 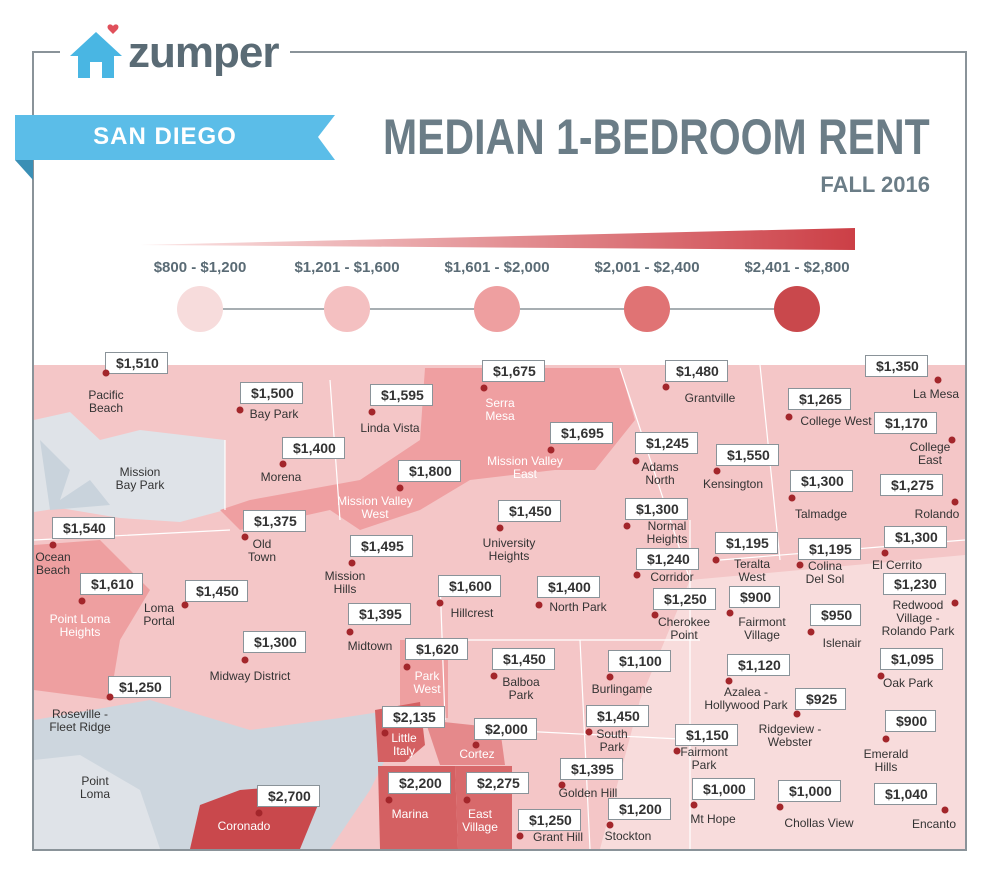 What do you see at coordinates (203, 52) in the screenshot?
I see `logo: zumper` at bounding box center [203, 52].